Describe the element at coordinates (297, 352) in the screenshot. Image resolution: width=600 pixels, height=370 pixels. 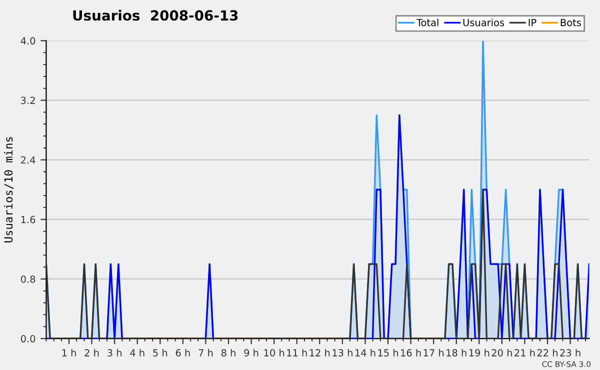
I see `x-tick-label: 11 h` at that location.